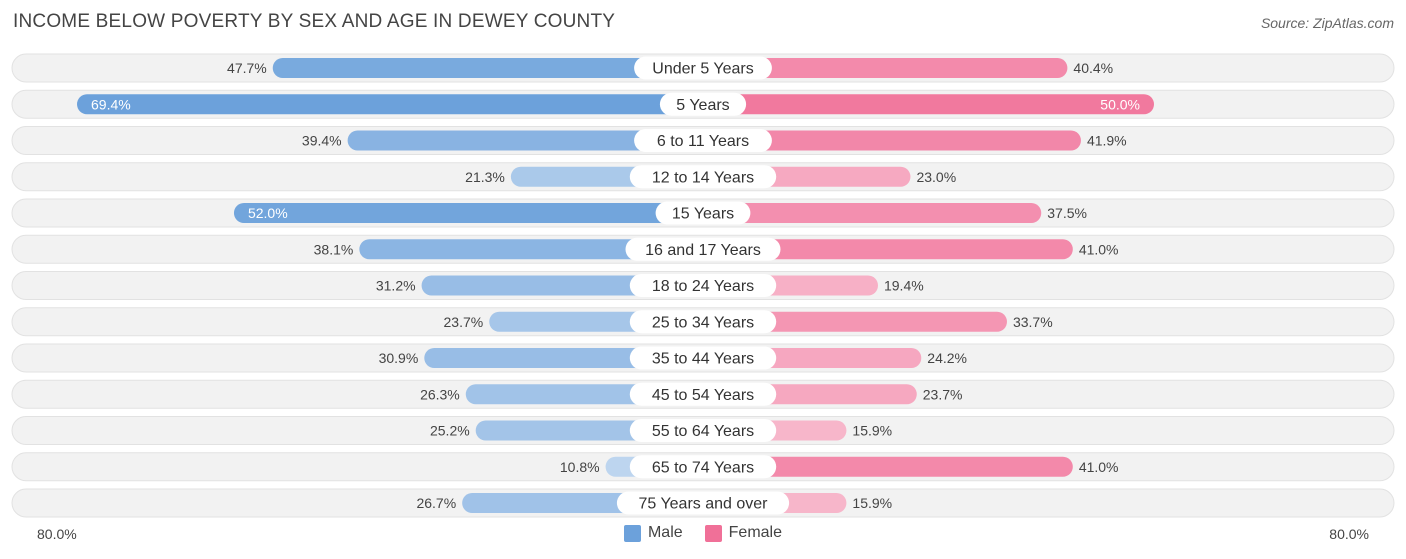  What do you see at coordinates (947, 358) in the screenshot?
I see `value-label-female: 24.2%` at bounding box center [947, 358].